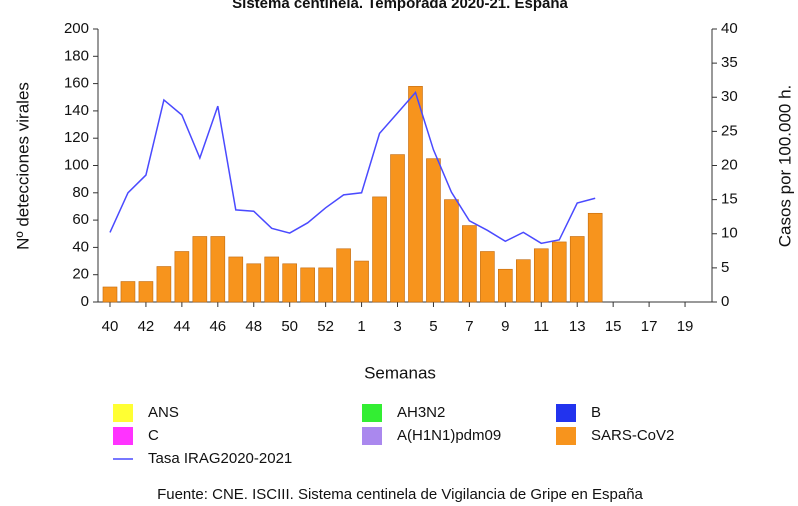 This screenshot has width=798, height=506. I want to click on x-tick-label: 5, so click(433, 326).